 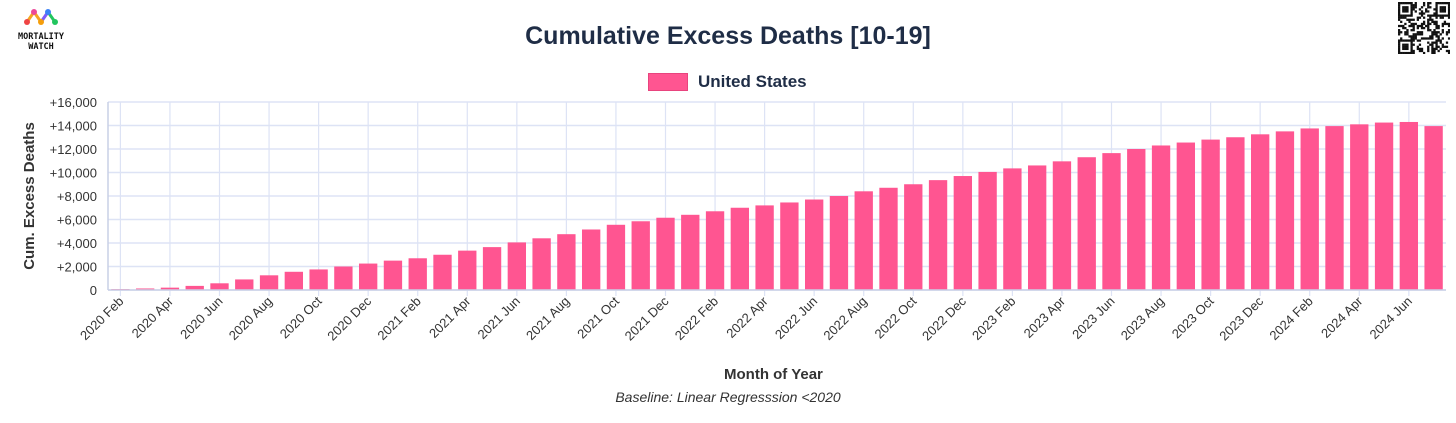 I want to click on x-tick-label: 2021 Aug, so click(x=547, y=318).